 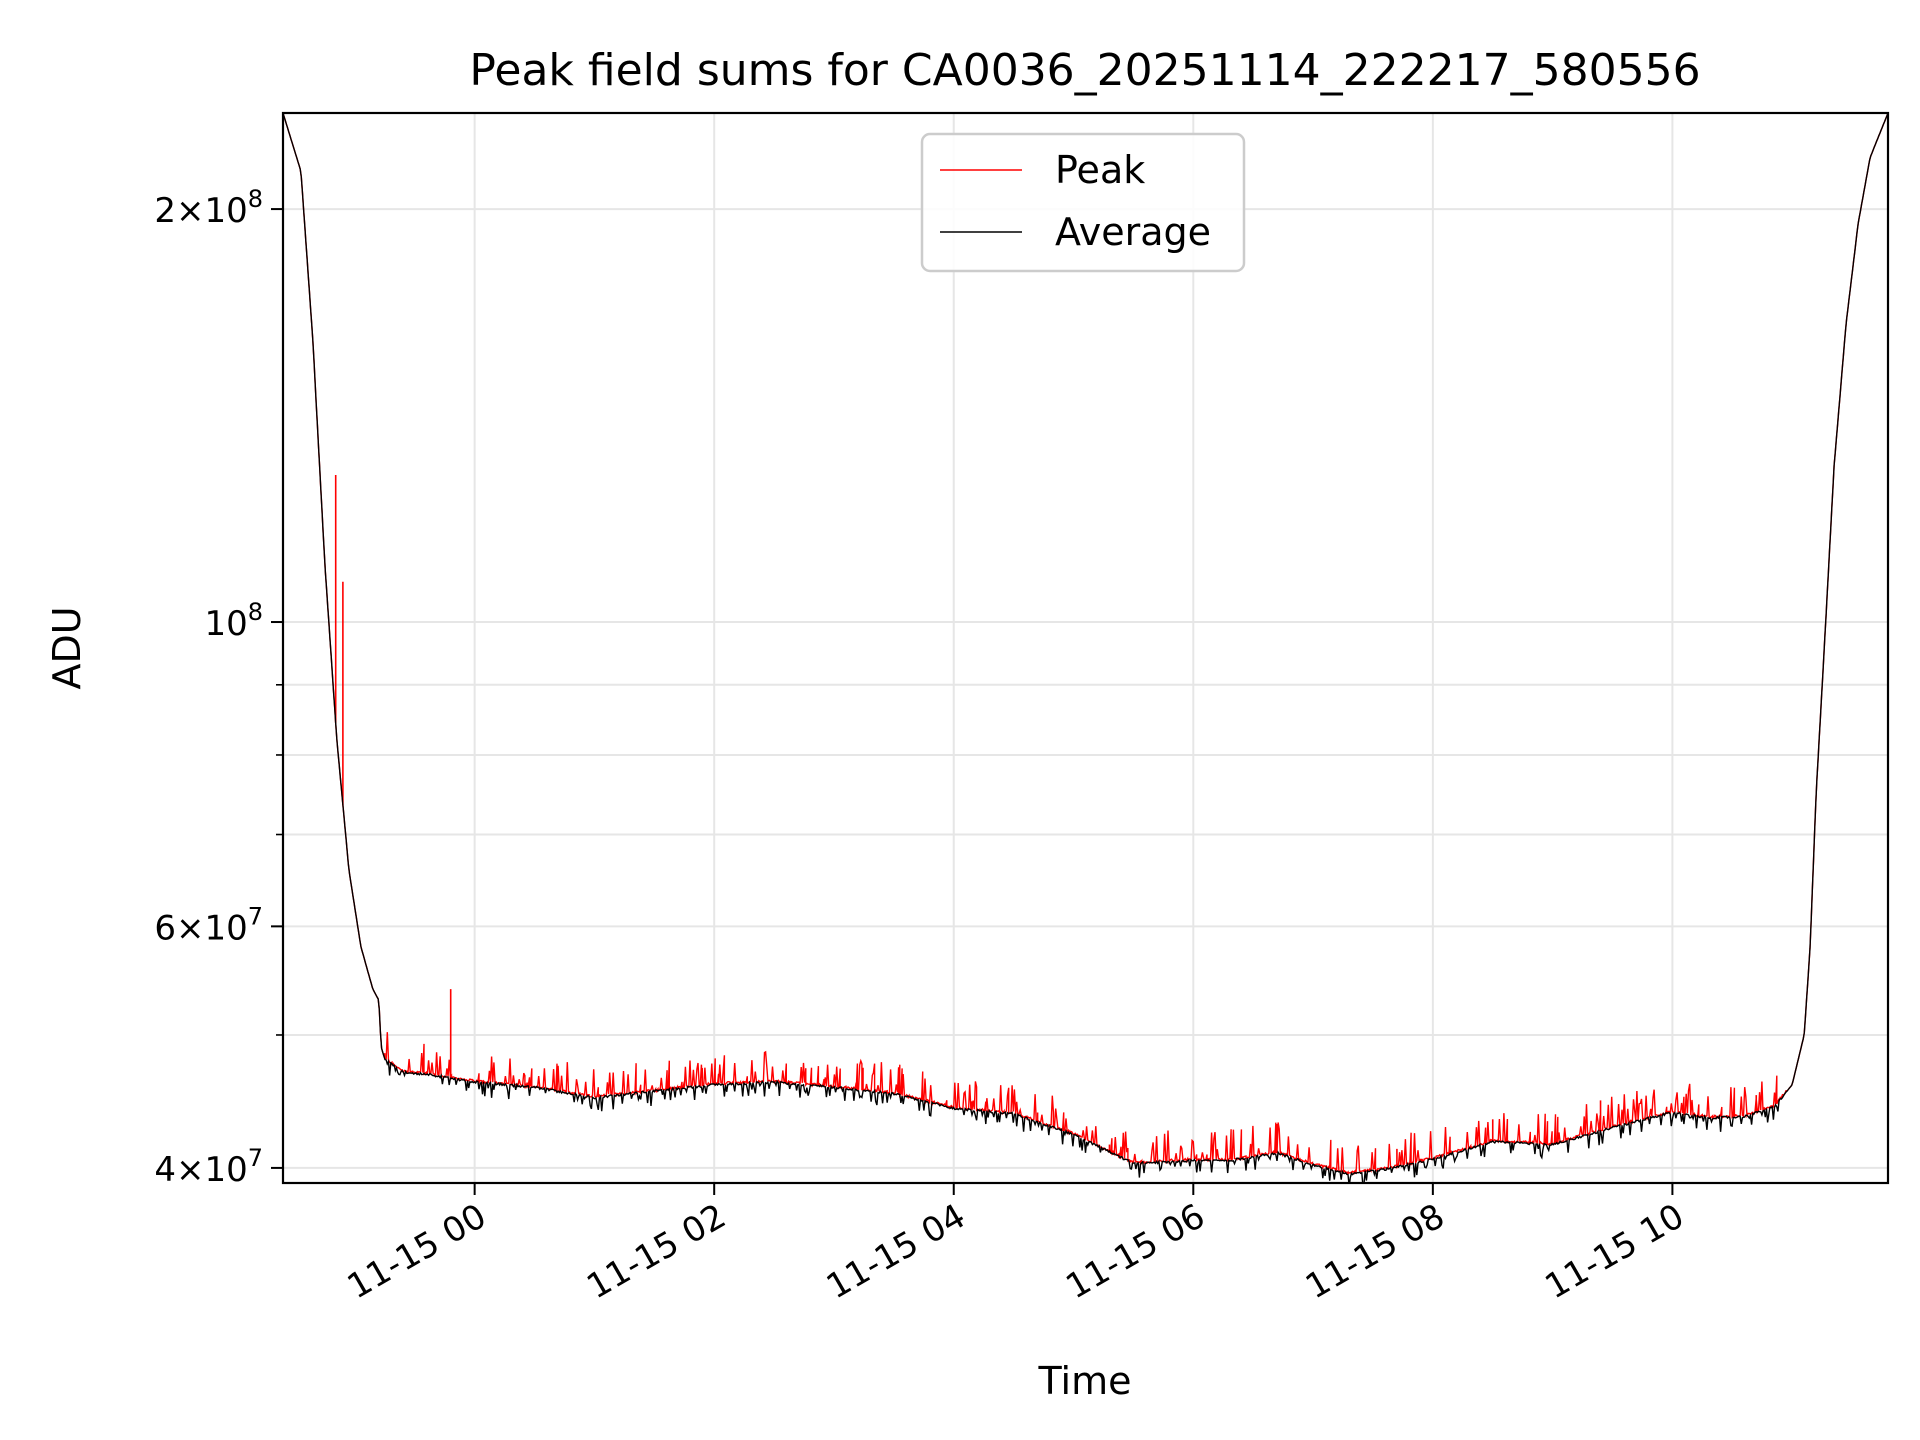 What do you see at coordinates (208, 1167) in the screenshot?
I see `y-tick-label: 4×107` at bounding box center [208, 1167].